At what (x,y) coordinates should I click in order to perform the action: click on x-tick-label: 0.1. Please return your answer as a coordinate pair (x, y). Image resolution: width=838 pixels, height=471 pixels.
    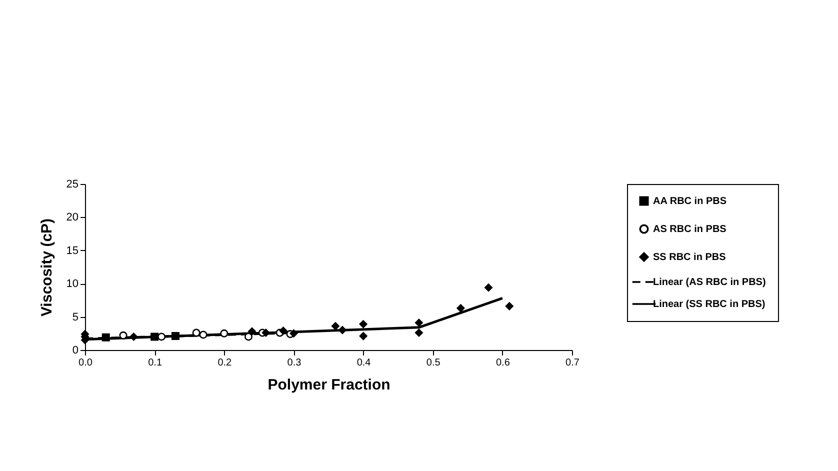
    Looking at the image, I should click on (155, 363).